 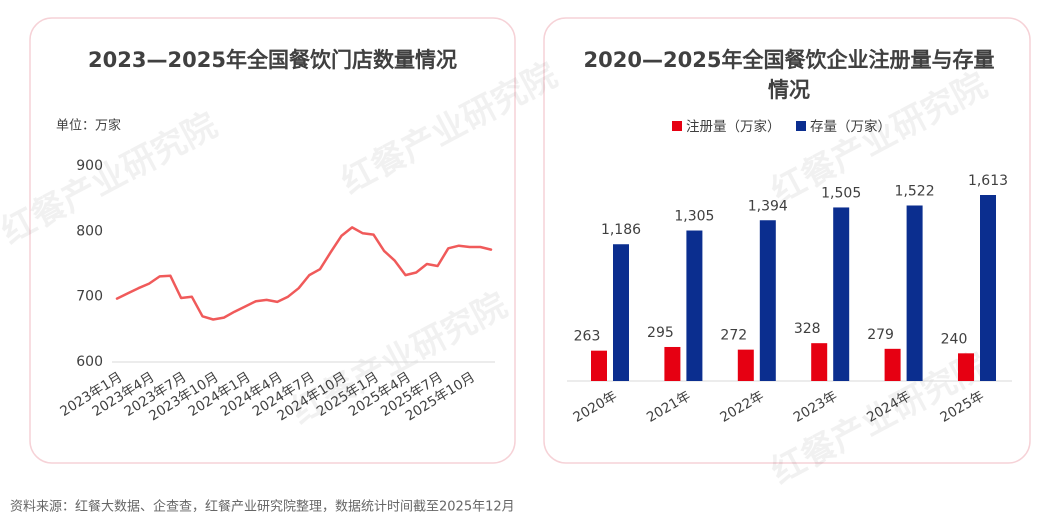 I want to click on chart-title: 2023—2025年全国餐饮门店数量情况, so click(x=272, y=60).